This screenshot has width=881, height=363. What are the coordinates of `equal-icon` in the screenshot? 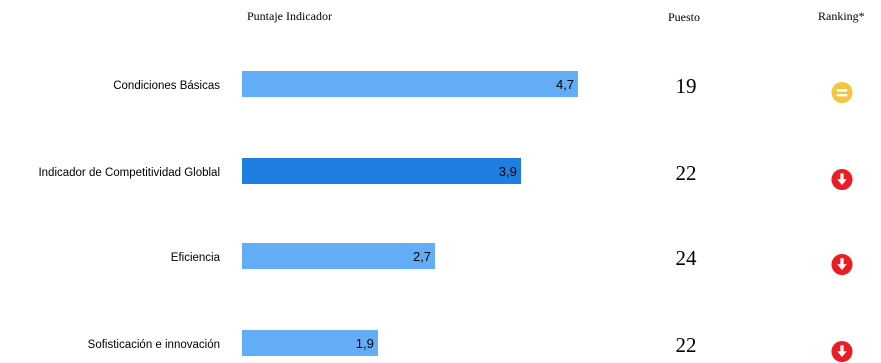 It's located at (842, 92).